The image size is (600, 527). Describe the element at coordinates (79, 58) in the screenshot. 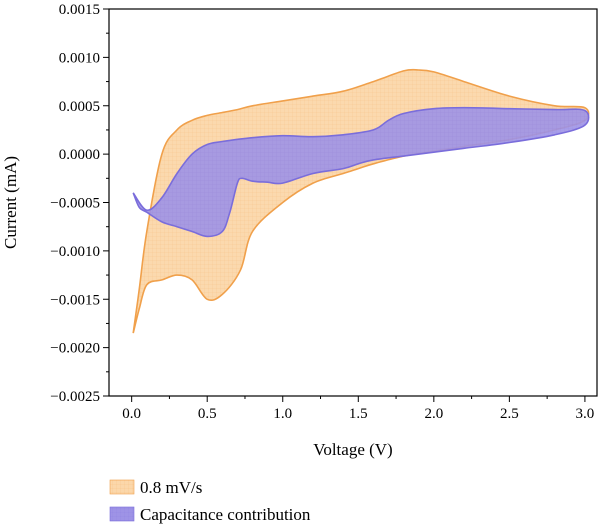

I see `y-tick-label: 0.0010` at that location.